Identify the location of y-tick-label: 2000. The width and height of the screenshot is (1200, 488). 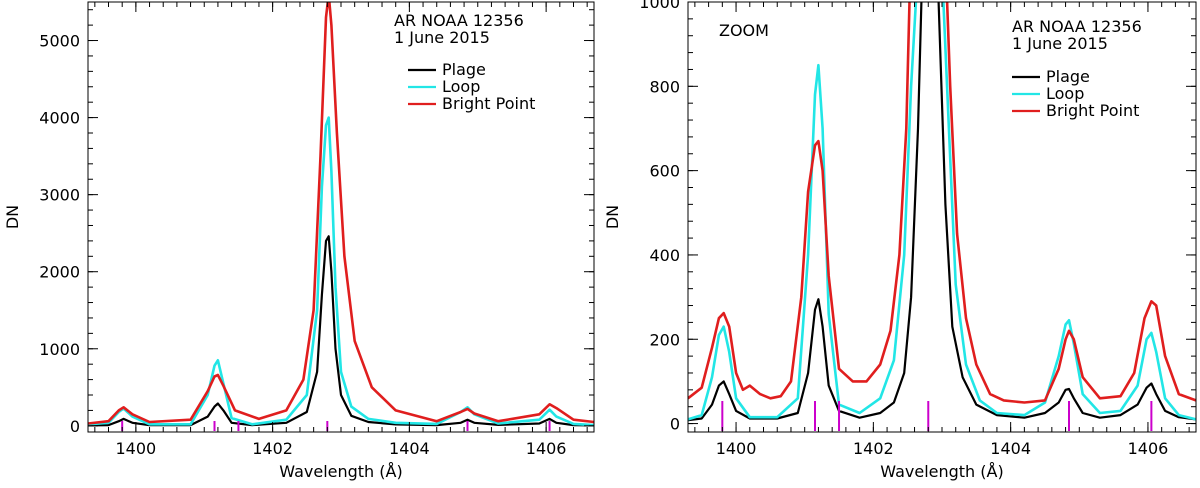
(59, 272).